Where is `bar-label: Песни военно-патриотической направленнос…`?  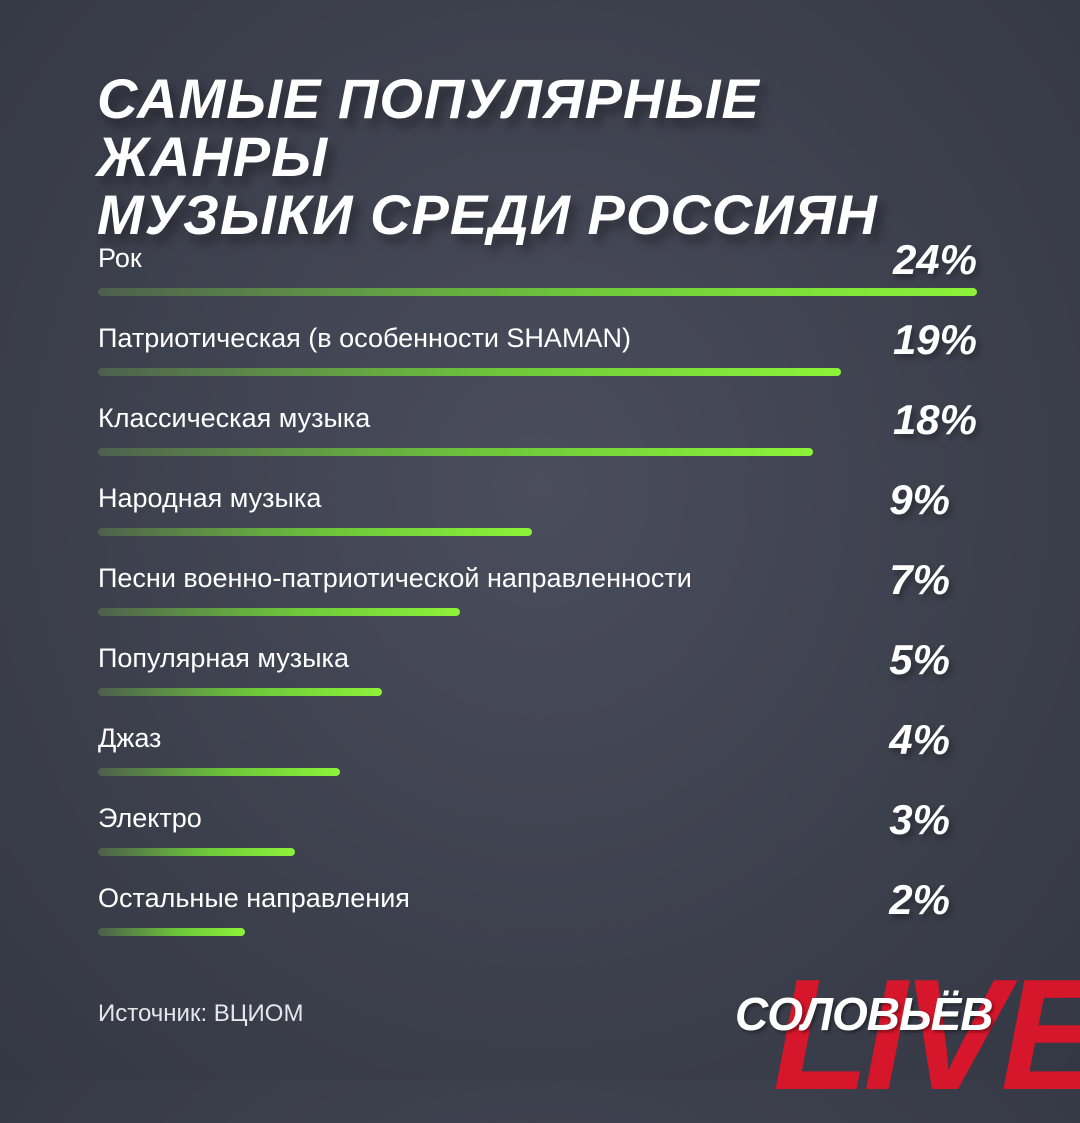
bar-label: Песни военно-патриотической направленнос… is located at coordinates (395, 578).